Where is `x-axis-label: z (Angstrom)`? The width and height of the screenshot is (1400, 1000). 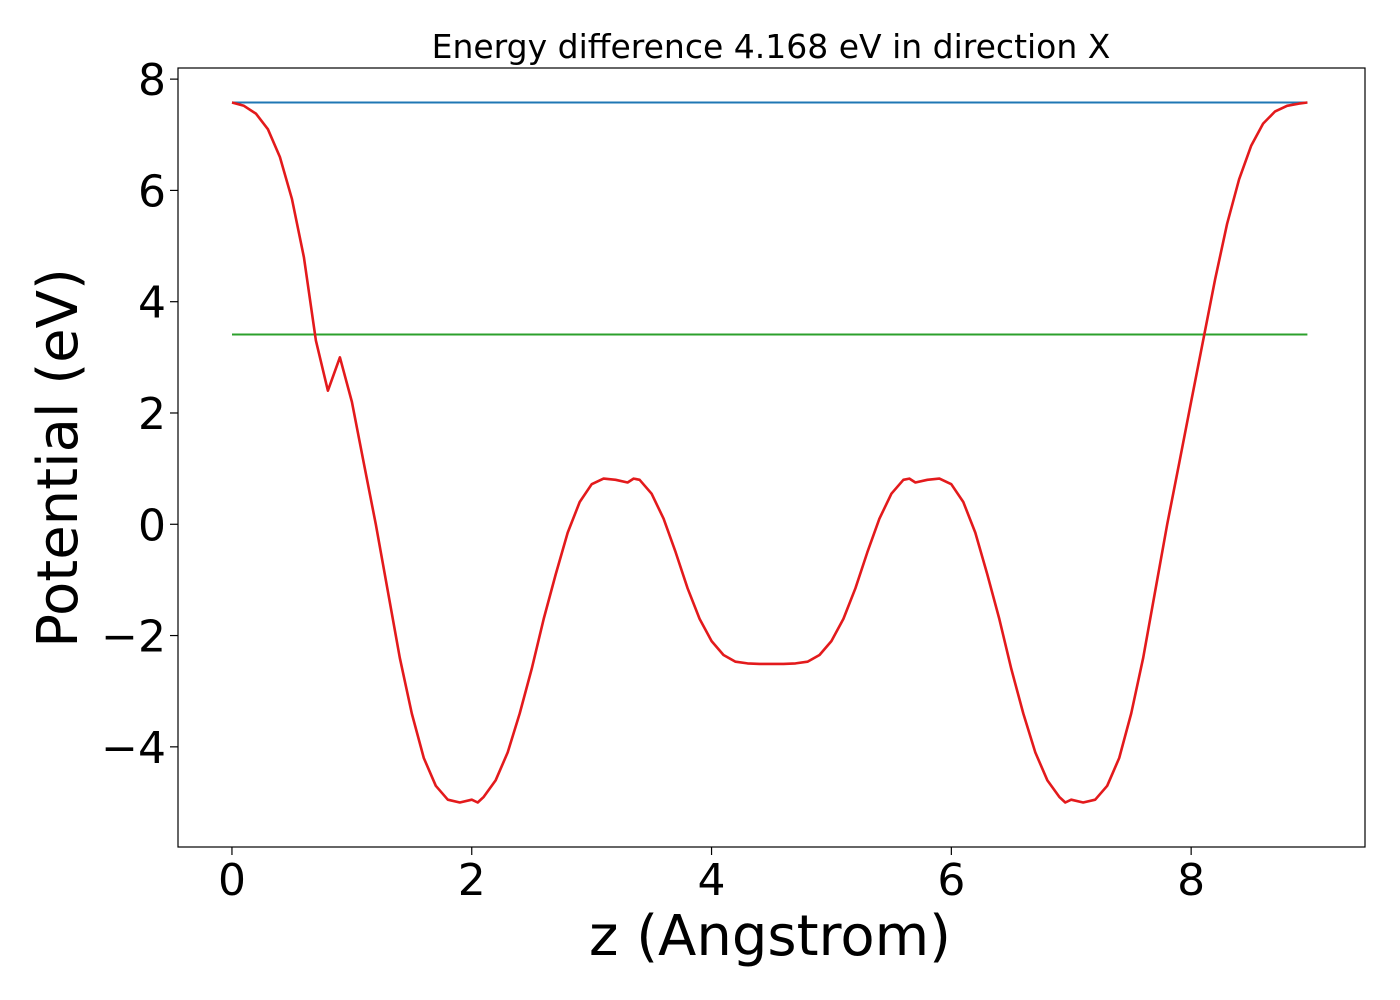 x-axis-label: z (Angstrom) is located at coordinates (770, 936).